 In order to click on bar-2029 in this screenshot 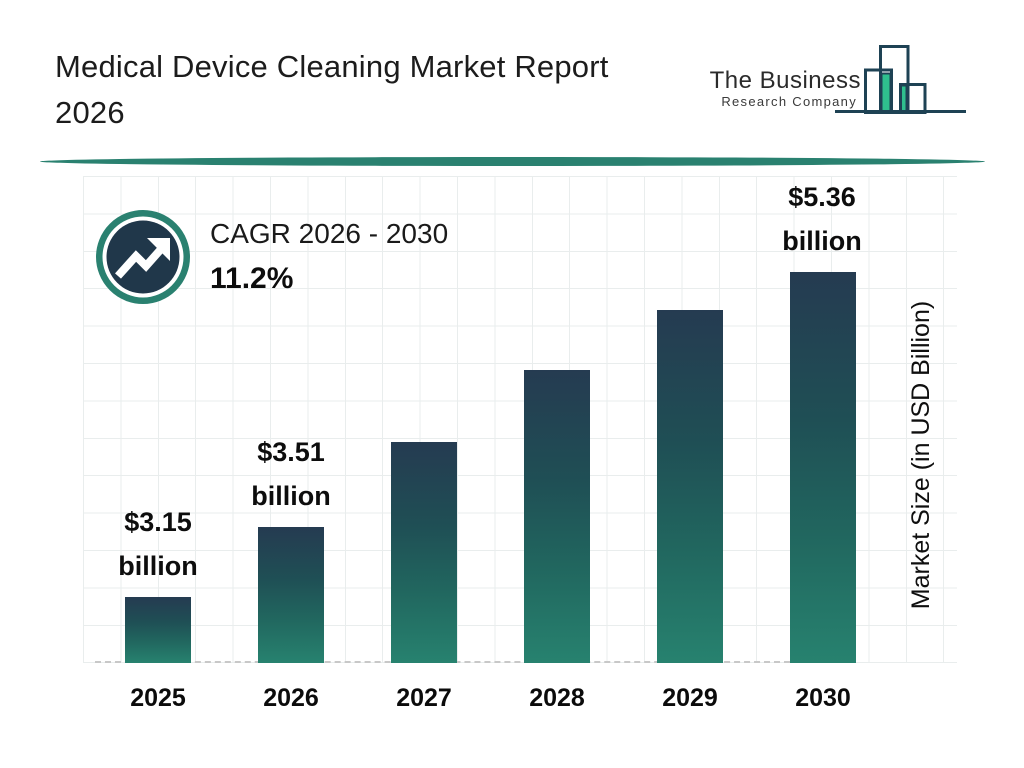, I will do `click(690, 486)`.